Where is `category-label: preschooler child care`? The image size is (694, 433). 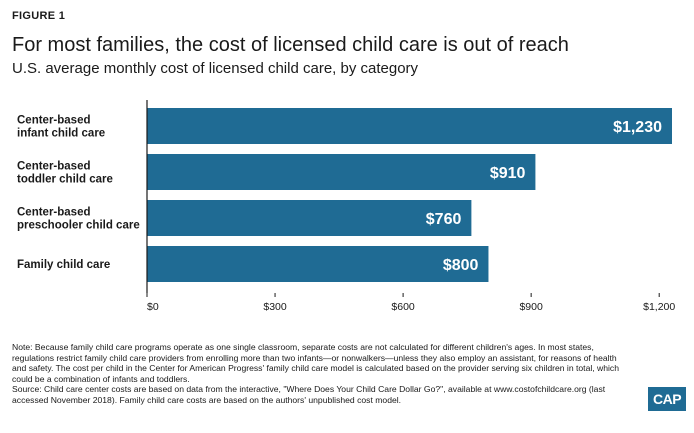
category-label: preschooler child care is located at coordinates (78, 226).